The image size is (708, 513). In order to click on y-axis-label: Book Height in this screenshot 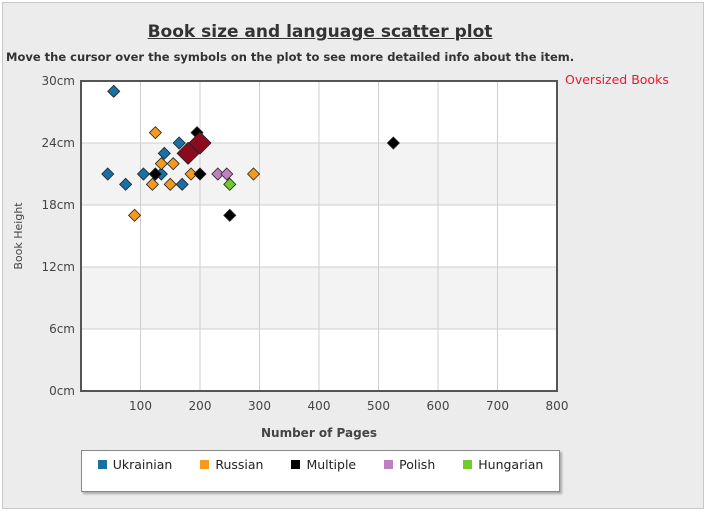, I will do `click(18, 236)`.